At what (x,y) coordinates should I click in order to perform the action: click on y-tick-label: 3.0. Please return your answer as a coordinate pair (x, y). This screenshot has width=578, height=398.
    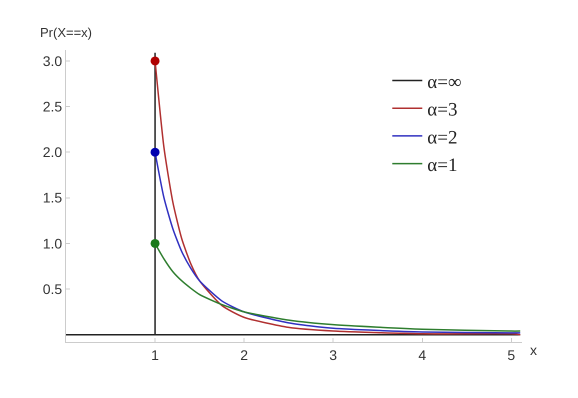
    Looking at the image, I should click on (52, 60).